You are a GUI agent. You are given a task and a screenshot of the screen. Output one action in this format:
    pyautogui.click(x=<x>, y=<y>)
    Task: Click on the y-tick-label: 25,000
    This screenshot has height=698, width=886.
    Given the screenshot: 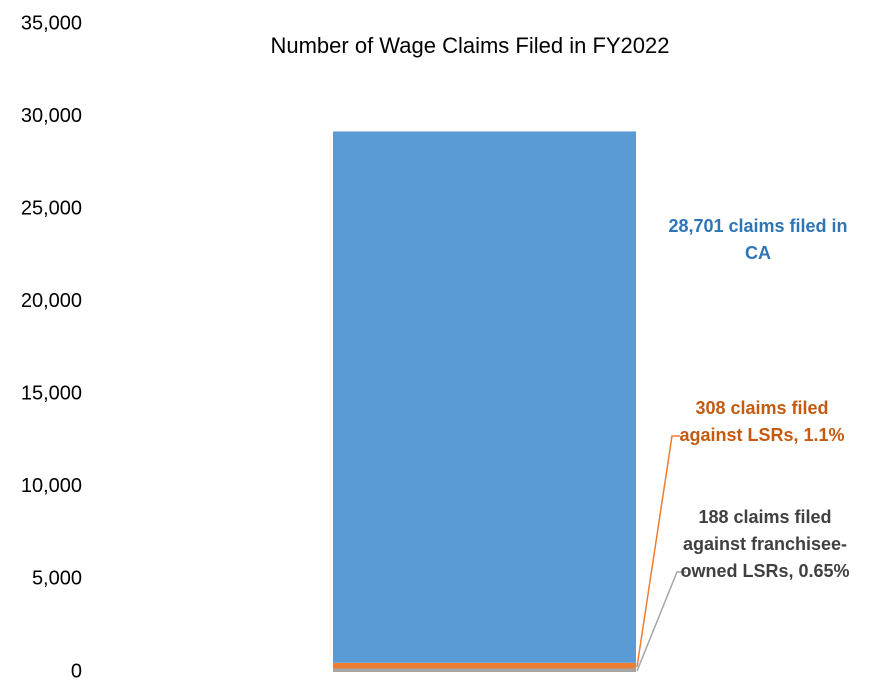 What is the action you would take?
    pyautogui.click(x=51, y=208)
    